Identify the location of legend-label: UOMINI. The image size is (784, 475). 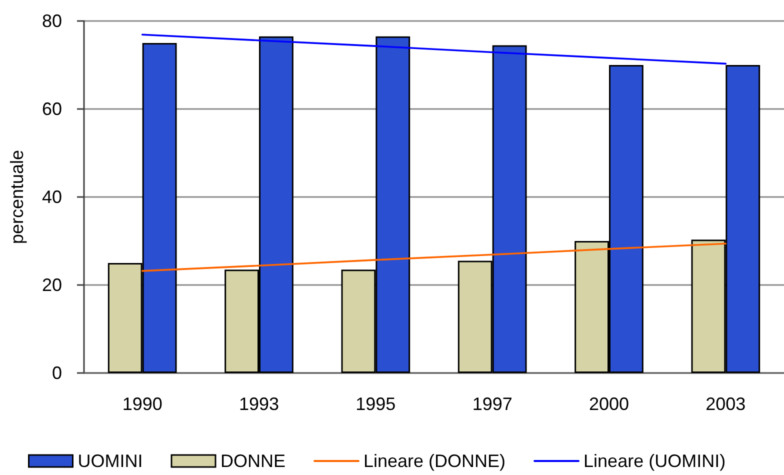
(110, 461).